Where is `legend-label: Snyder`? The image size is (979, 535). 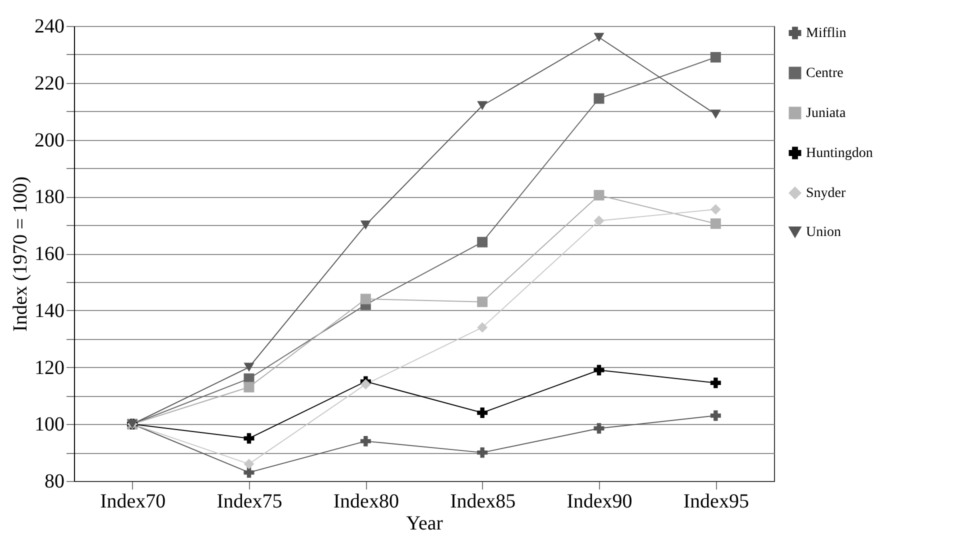
legend-label: Snyder is located at coordinates (826, 193).